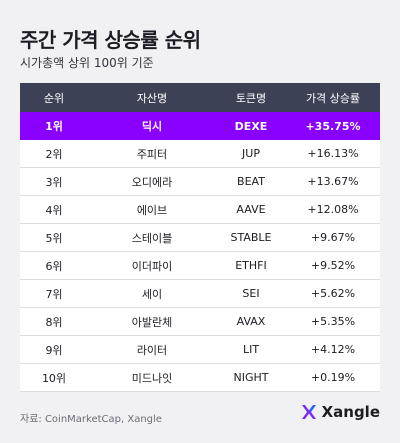  I want to click on table-row: 7위 세이 SEI +5.62%, so click(200, 293).